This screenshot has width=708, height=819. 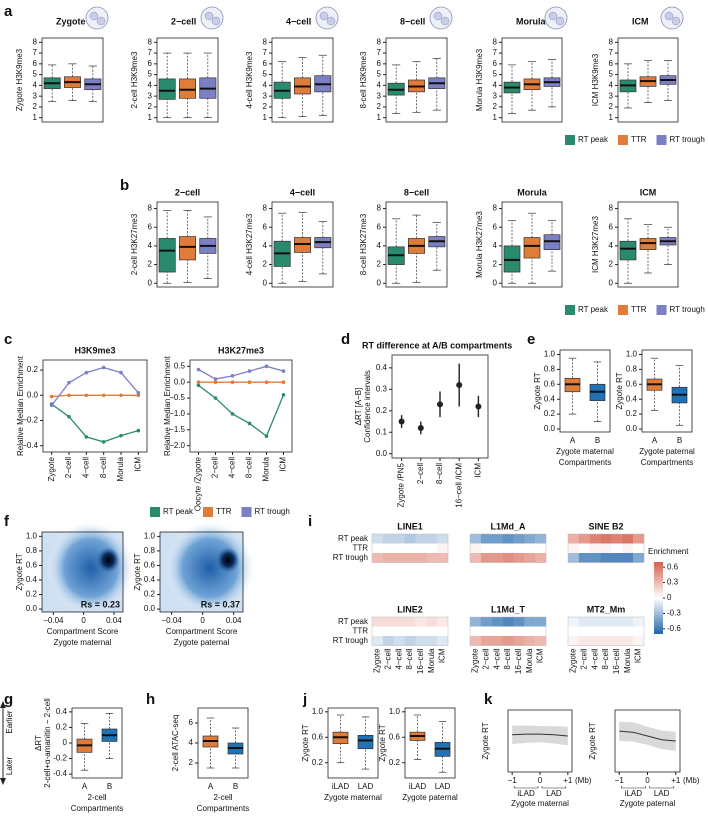 What do you see at coordinates (350, 557) in the screenshot?
I see `row-label: RT trough` at bounding box center [350, 557].